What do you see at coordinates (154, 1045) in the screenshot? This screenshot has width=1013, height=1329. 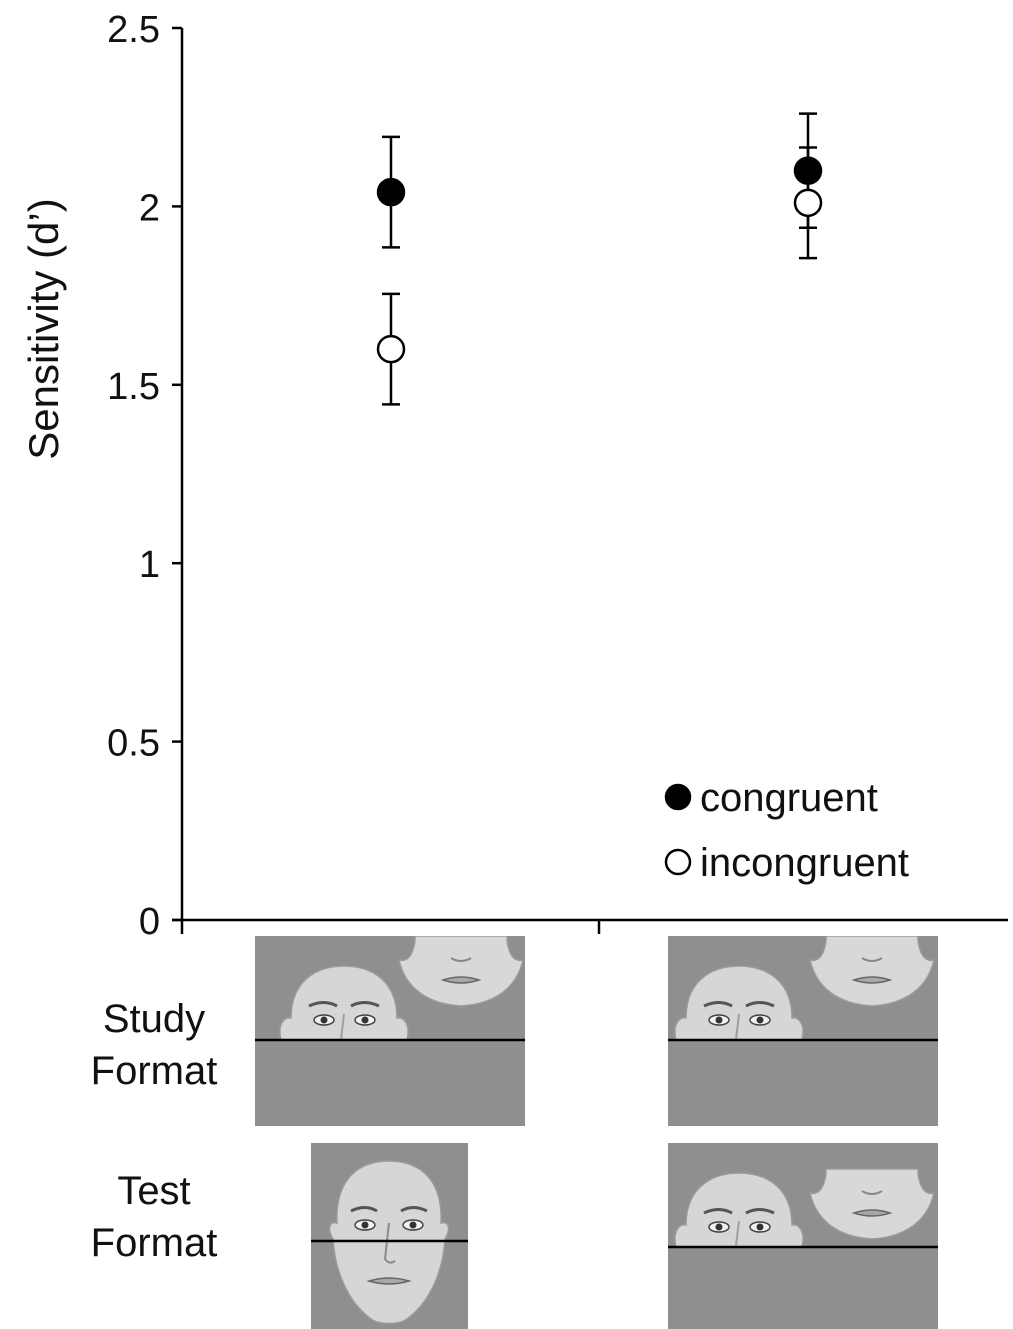 I see `study-format-label: Study Format` at bounding box center [154, 1045].